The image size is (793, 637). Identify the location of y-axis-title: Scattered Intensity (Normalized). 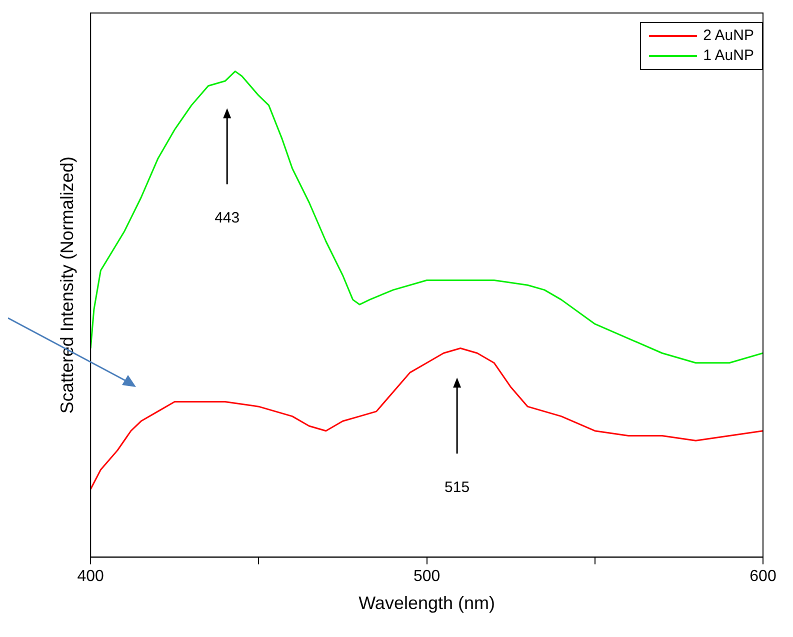
(66, 285).